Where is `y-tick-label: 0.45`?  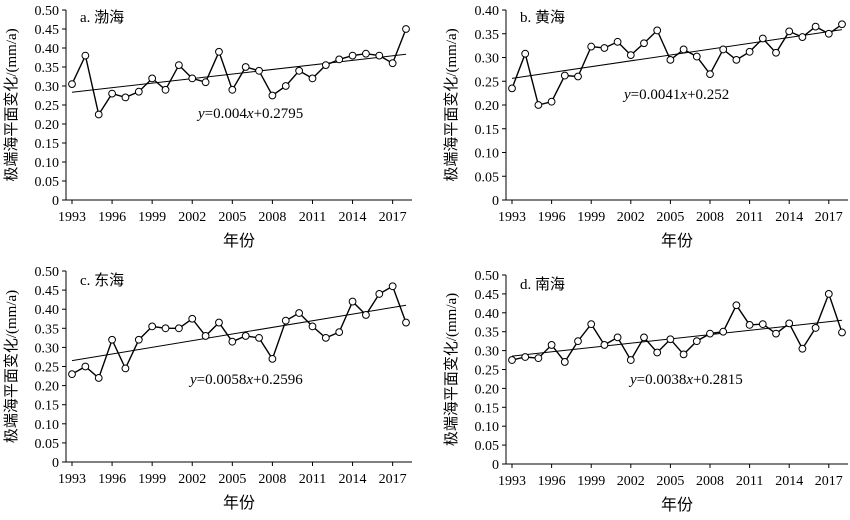 y-tick-label: 0.45 is located at coordinates (47, 291).